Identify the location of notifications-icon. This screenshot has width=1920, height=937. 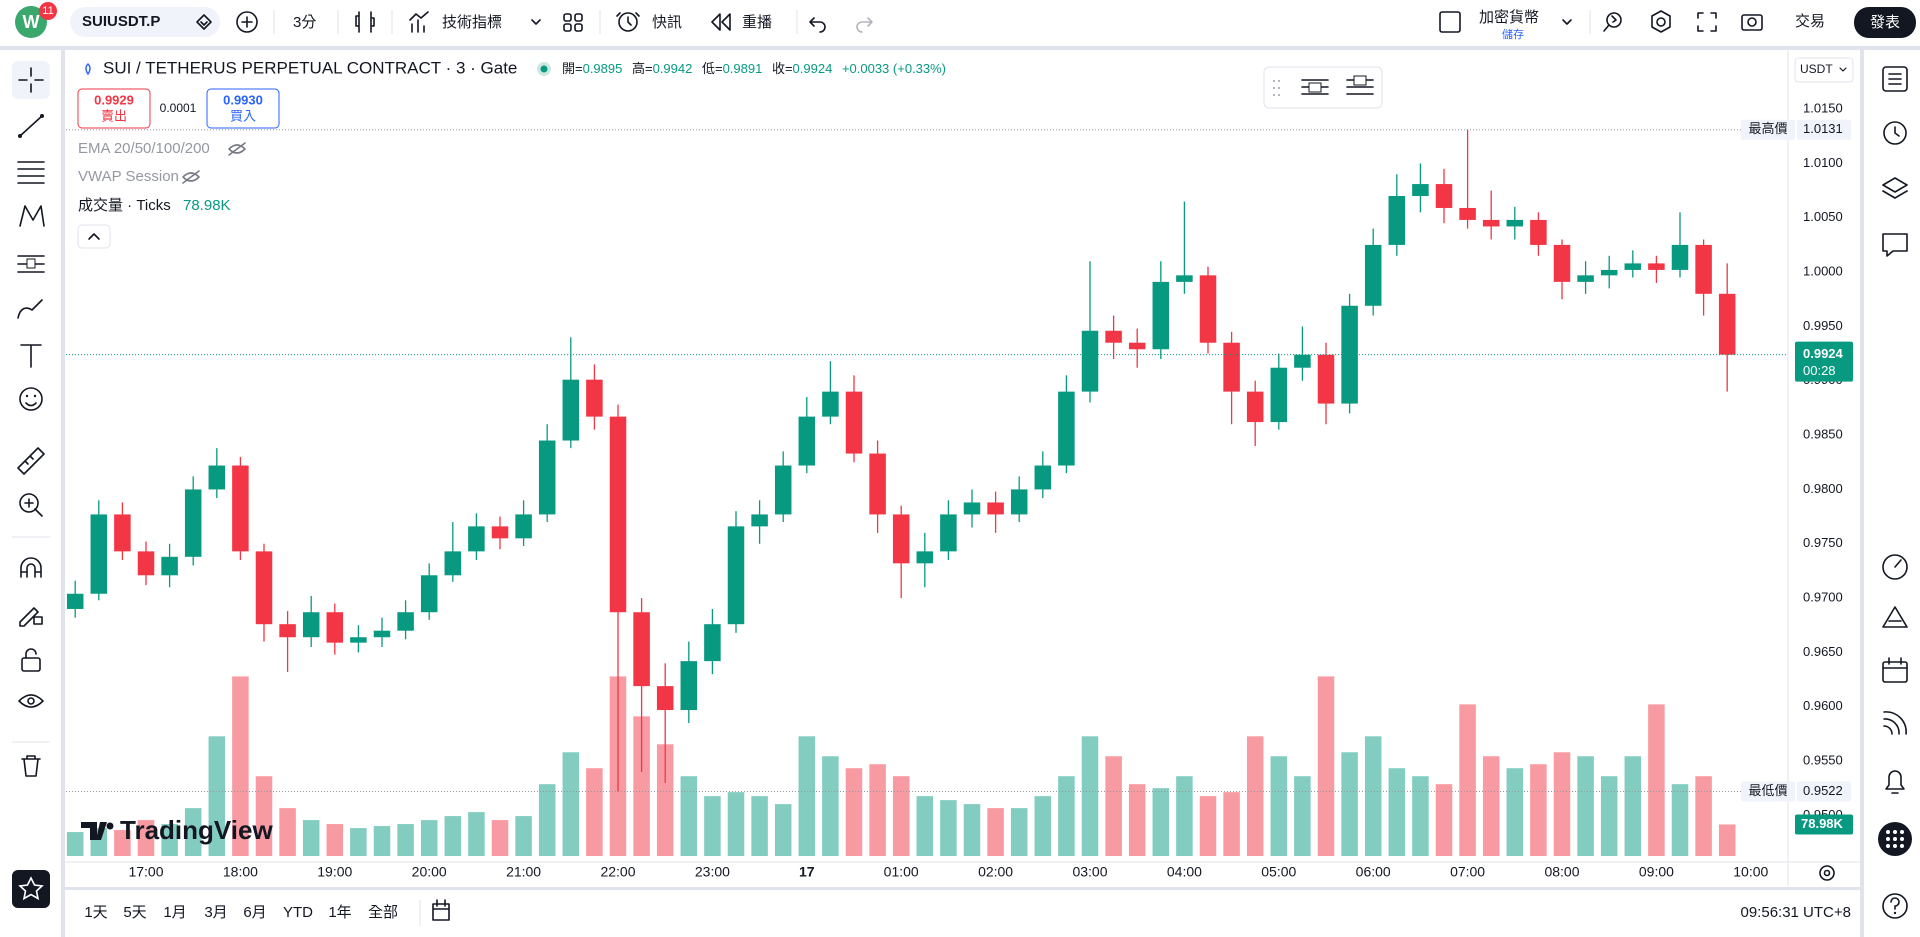
(1895, 782).